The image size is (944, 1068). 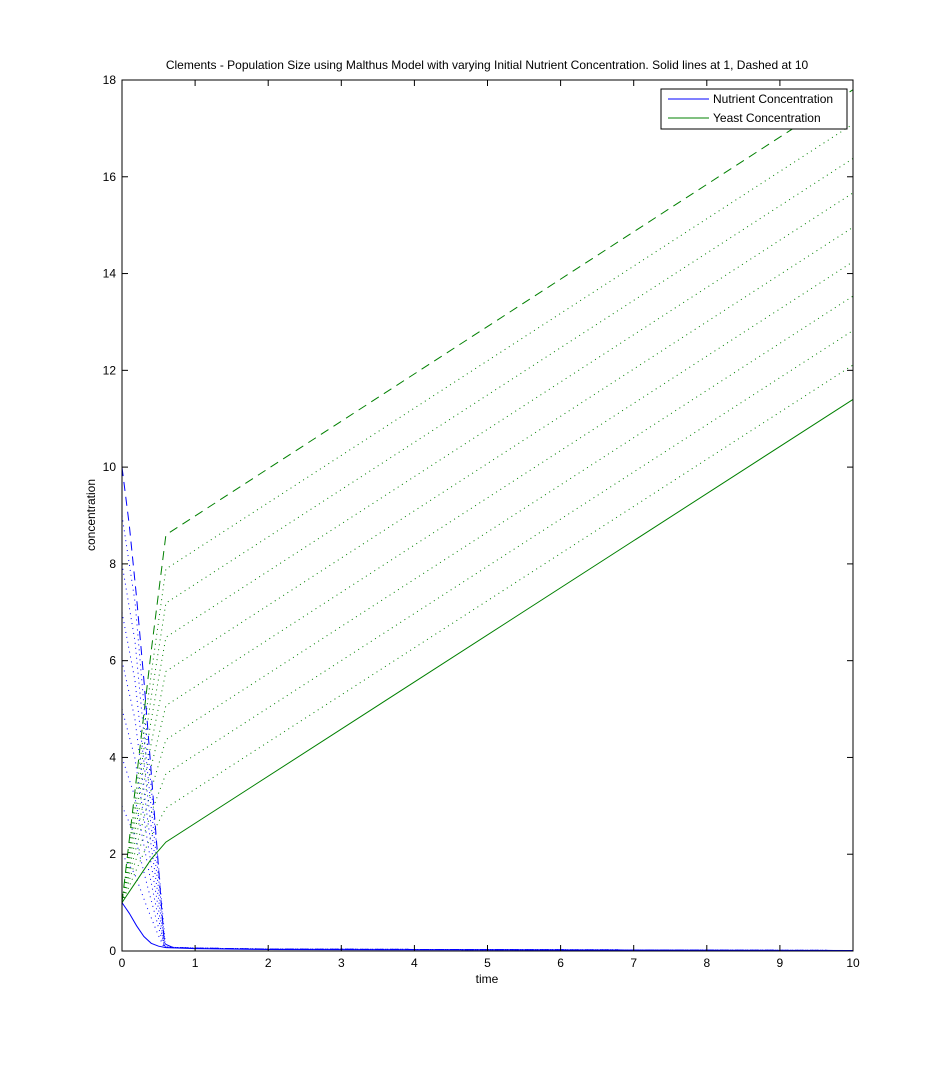 I want to click on x-axis-label: time, so click(x=487, y=979).